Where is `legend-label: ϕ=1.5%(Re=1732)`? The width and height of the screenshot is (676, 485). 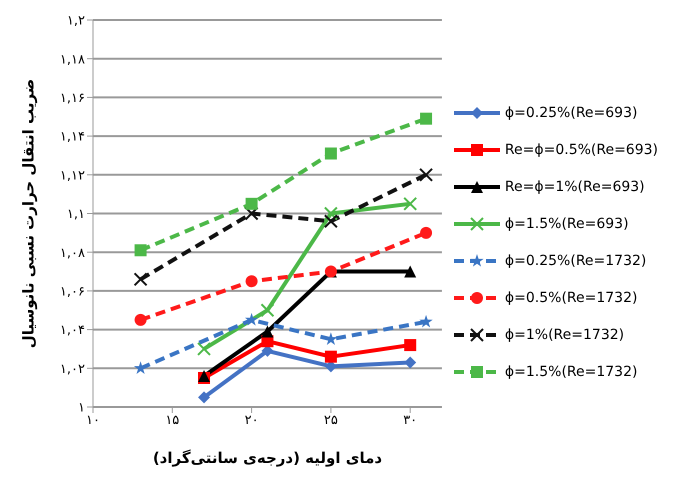
legend-label: ϕ=1.5%(Re=1732) is located at coordinates (571, 372).